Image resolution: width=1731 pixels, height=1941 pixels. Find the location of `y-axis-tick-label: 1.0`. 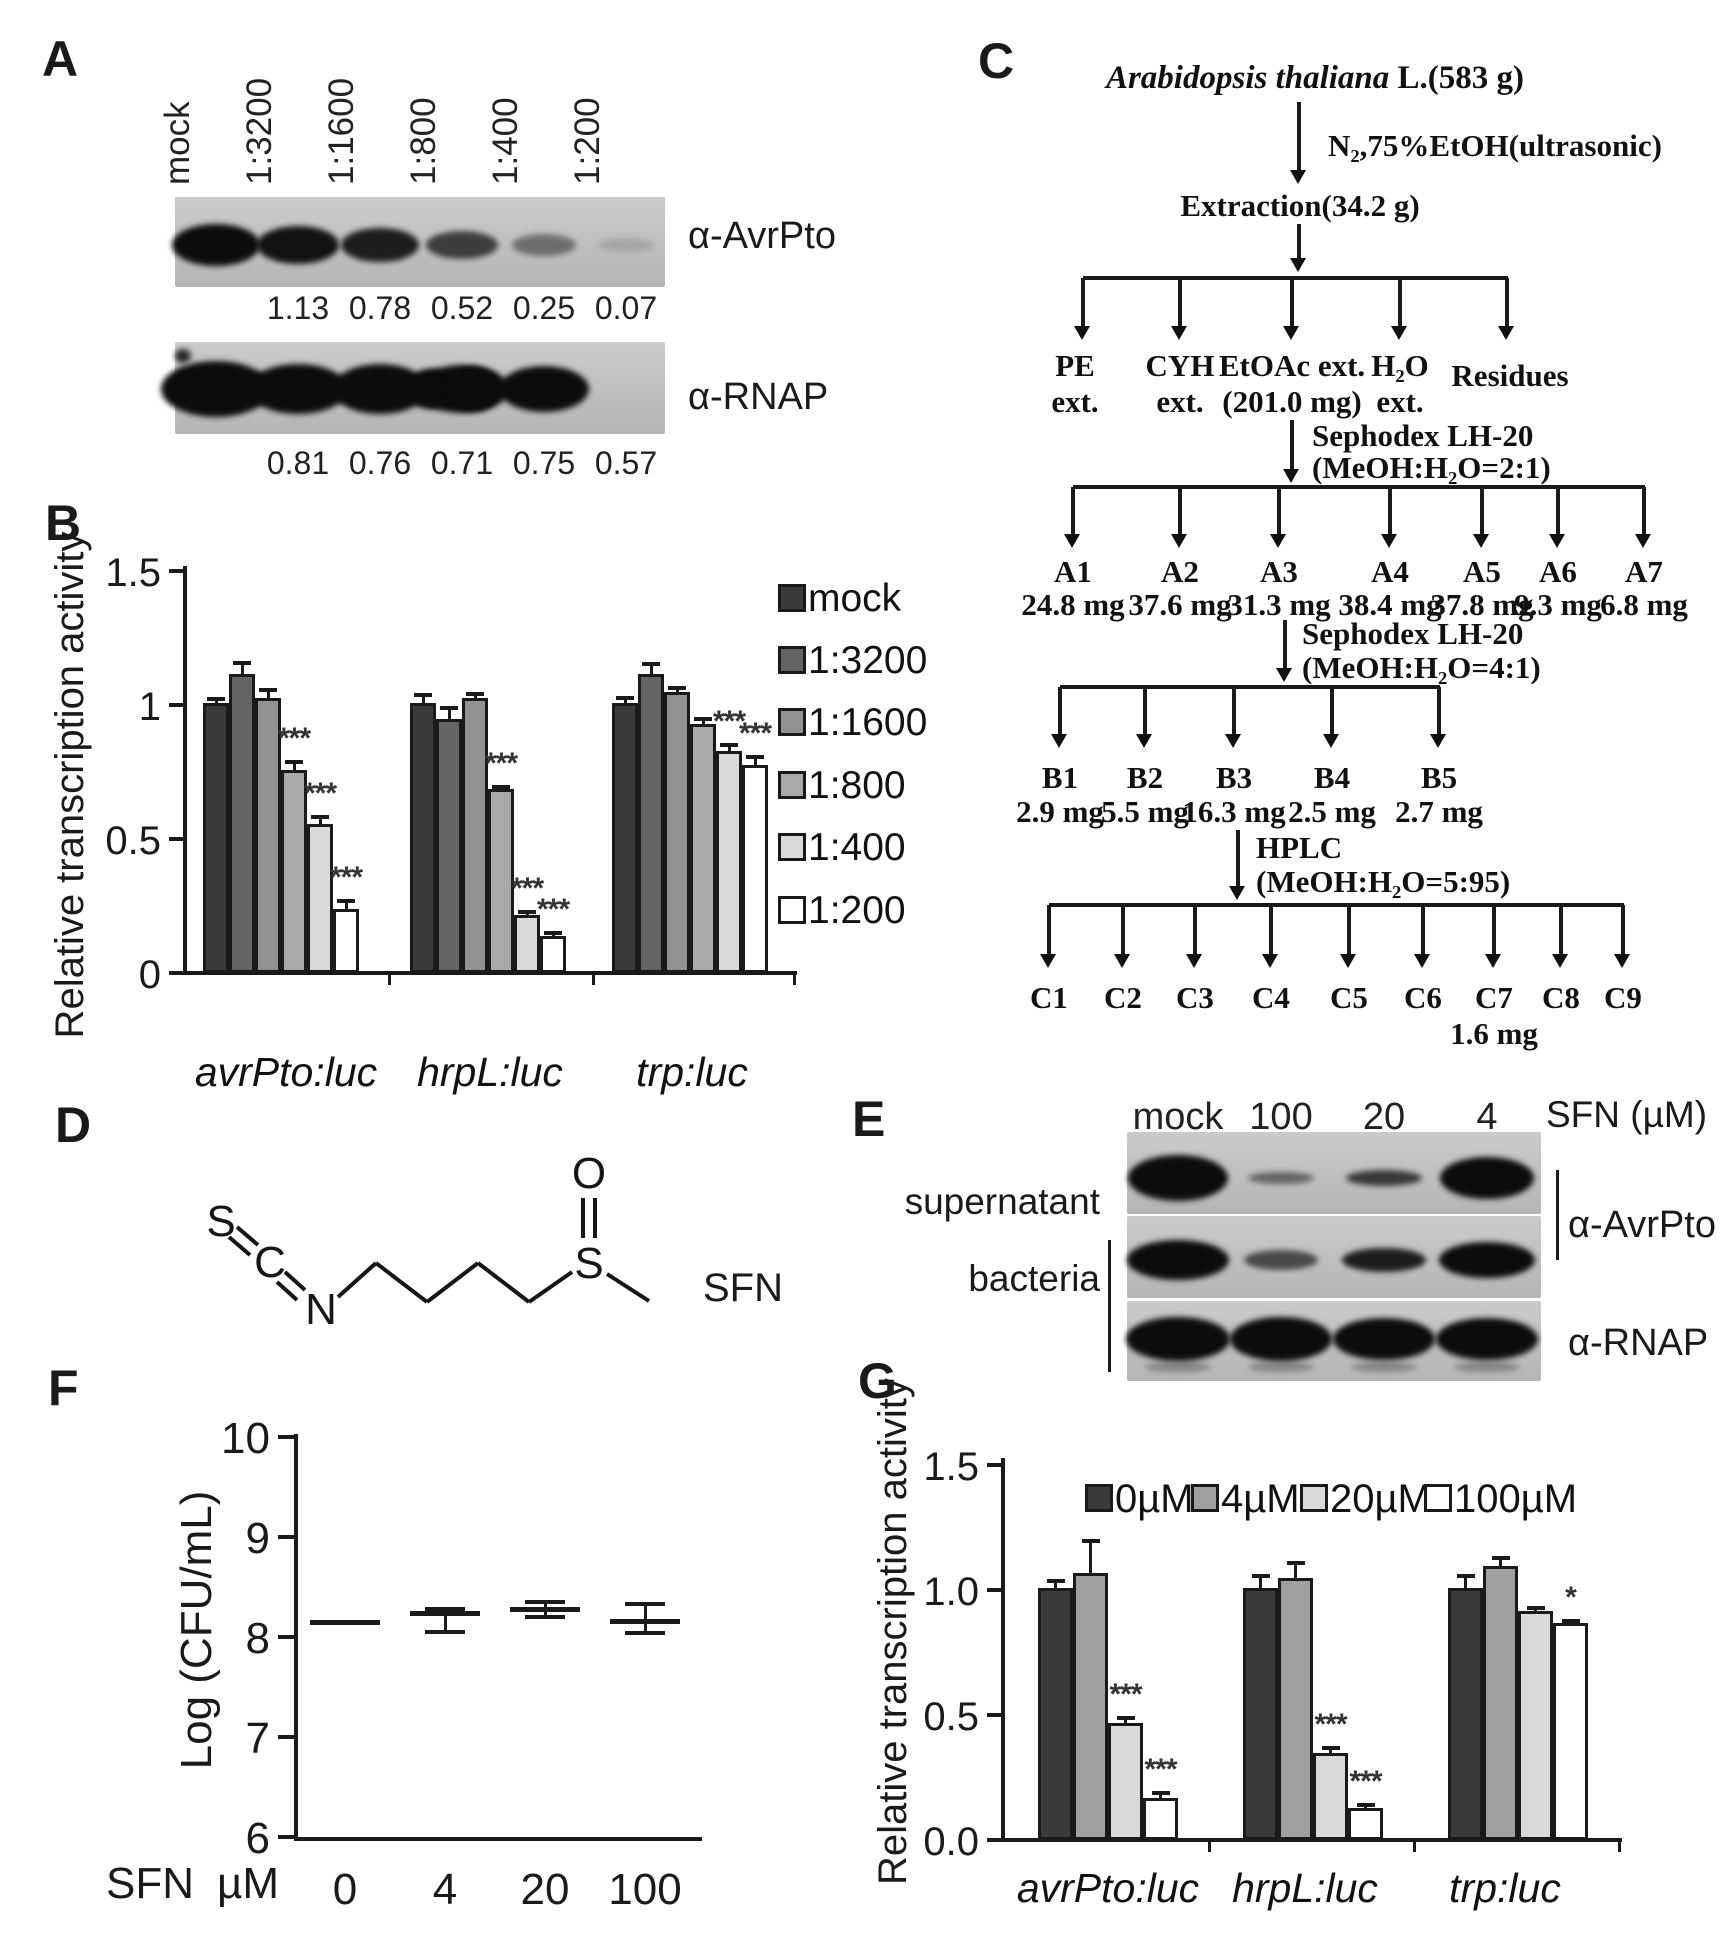

y-axis-tick-label: 1.0 is located at coordinates (951, 1592).